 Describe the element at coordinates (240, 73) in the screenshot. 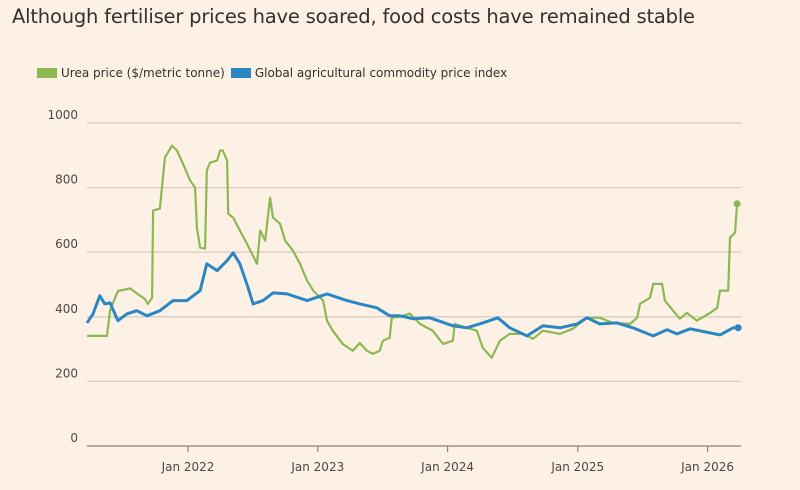

I see `legend-swatch-commodity-index` at that location.